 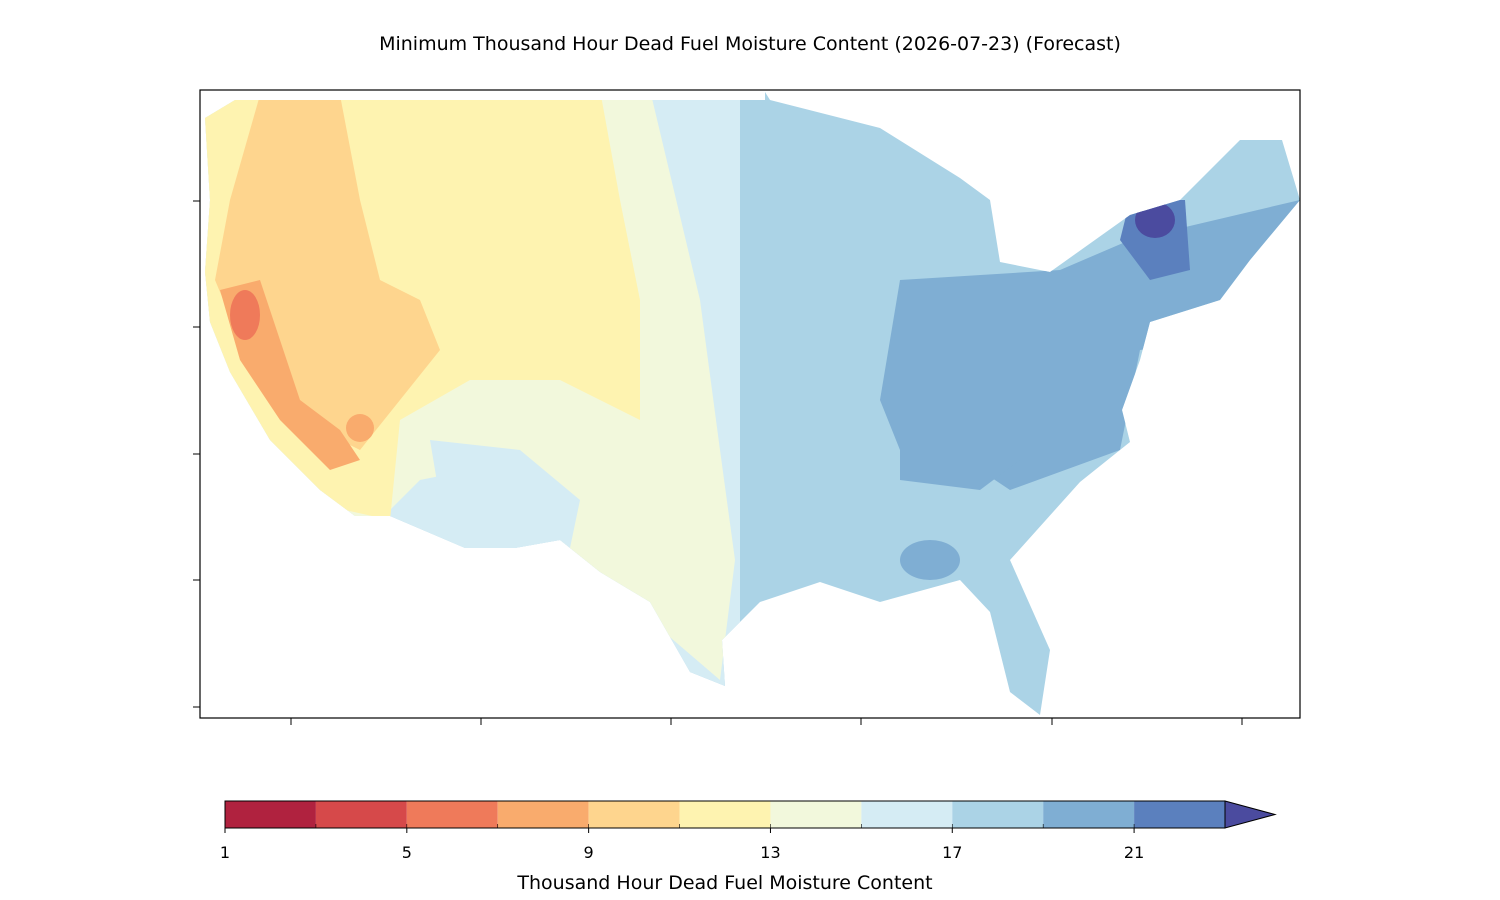 What do you see at coordinates (1250, 814) in the screenshot?
I see `colorbar-extend` at bounding box center [1250, 814].